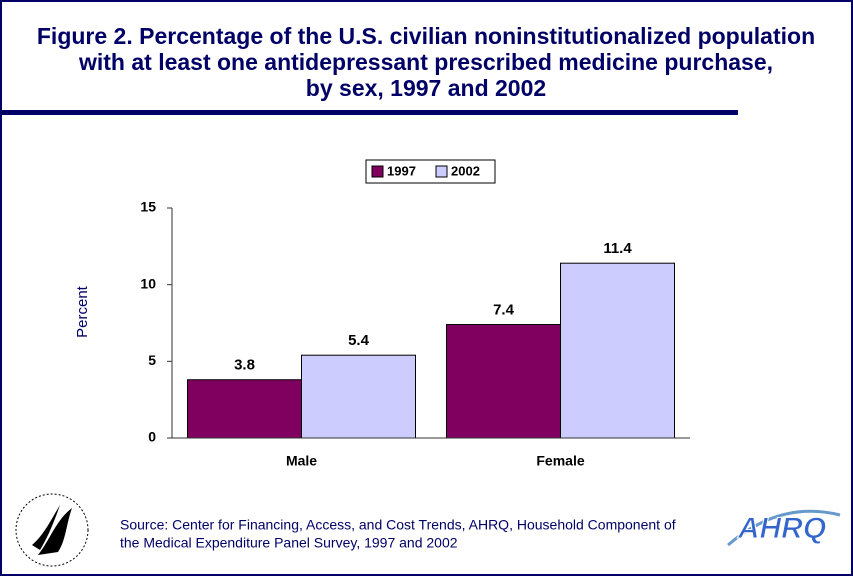 This screenshot has height=576, width=853. Describe the element at coordinates (359, 340) in the screenshot. I see `data-label: 5.4` at that location.